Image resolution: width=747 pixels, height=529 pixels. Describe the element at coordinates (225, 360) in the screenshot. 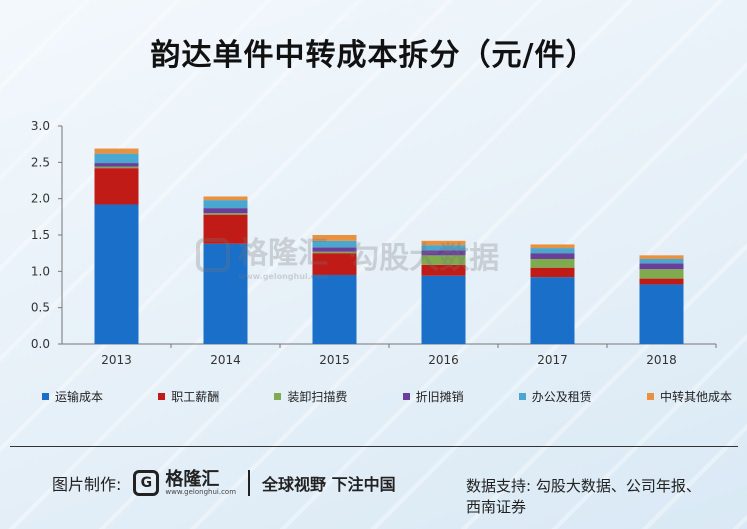

I see `x-tick-label: 2014` at that location.